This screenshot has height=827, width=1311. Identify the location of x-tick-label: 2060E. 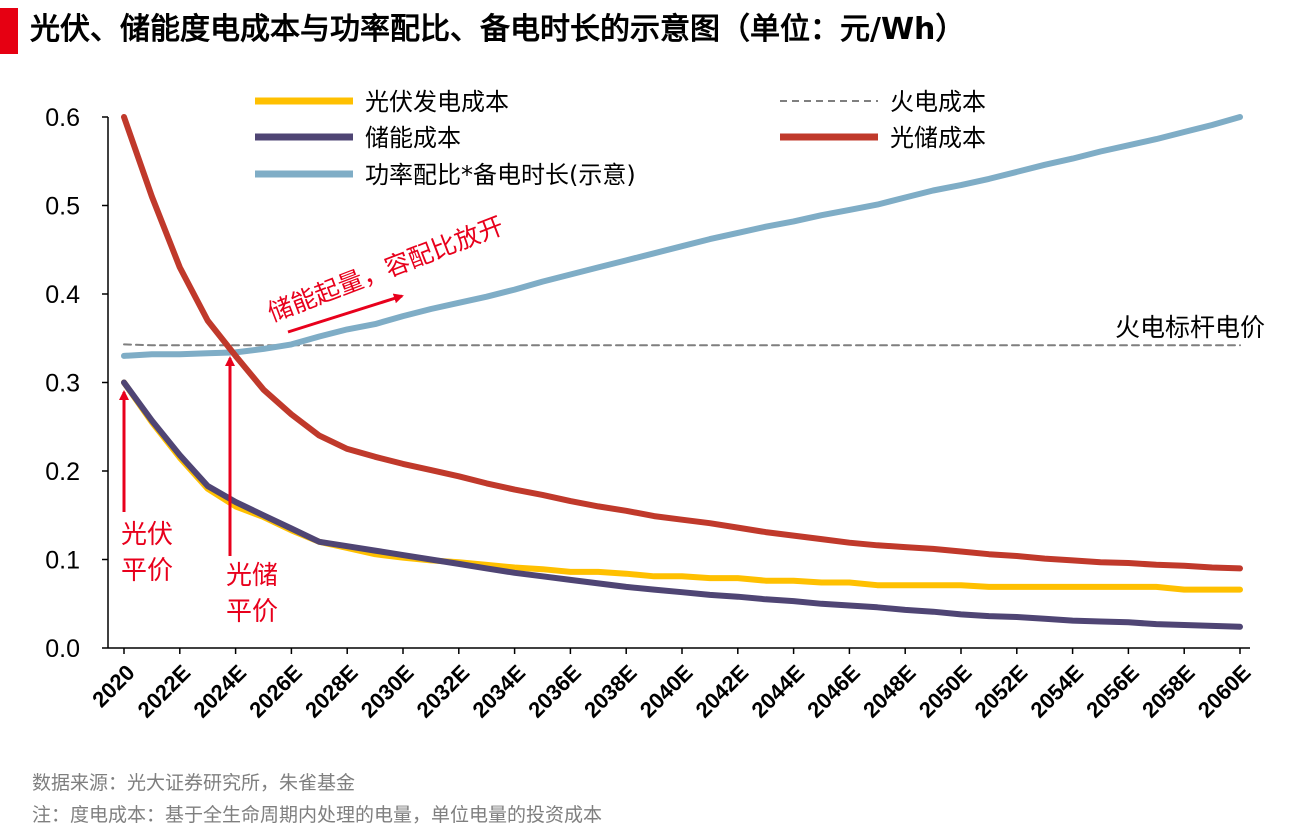
(1224, 691).